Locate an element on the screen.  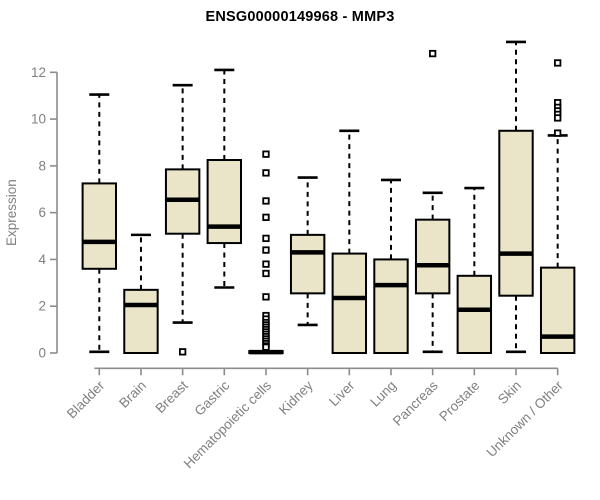
x-category-label: Liver is located at coordinates (342, 393).